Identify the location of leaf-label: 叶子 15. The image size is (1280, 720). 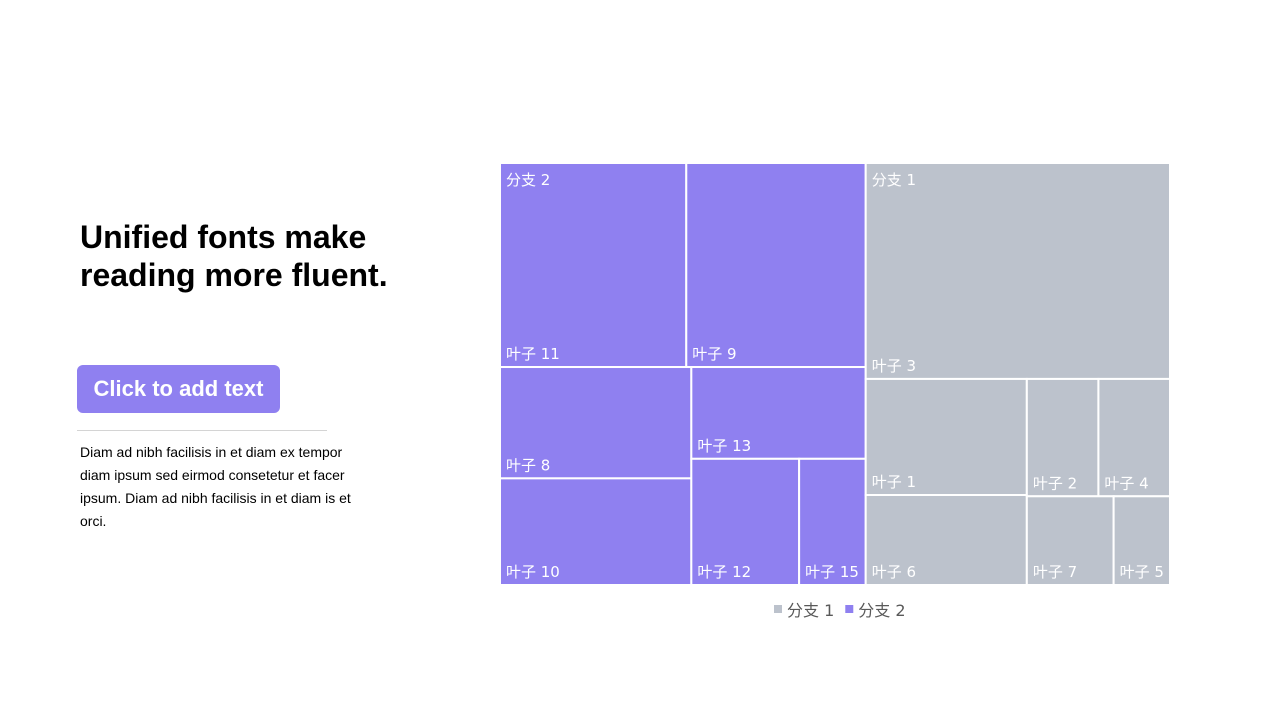
(832, 572).